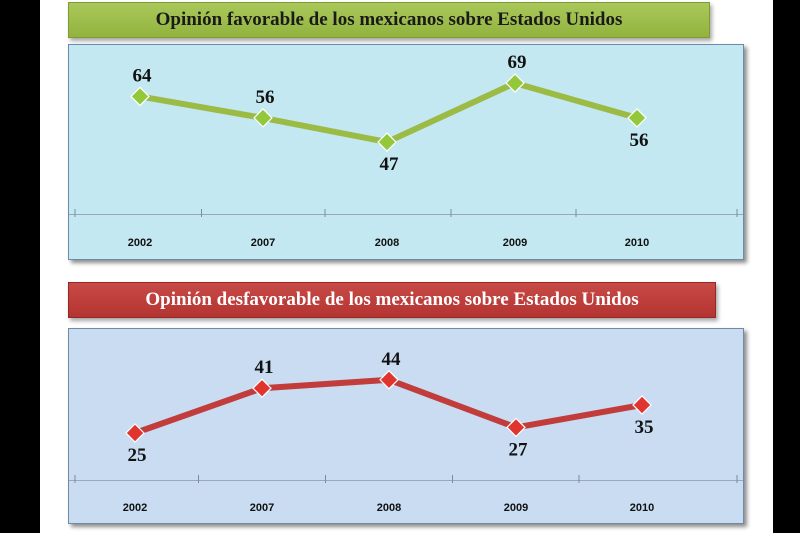  What do you see at coordinates (388, 113) in the screenshot?
I see `favorable-series-line` at bounding box center [388, 113].